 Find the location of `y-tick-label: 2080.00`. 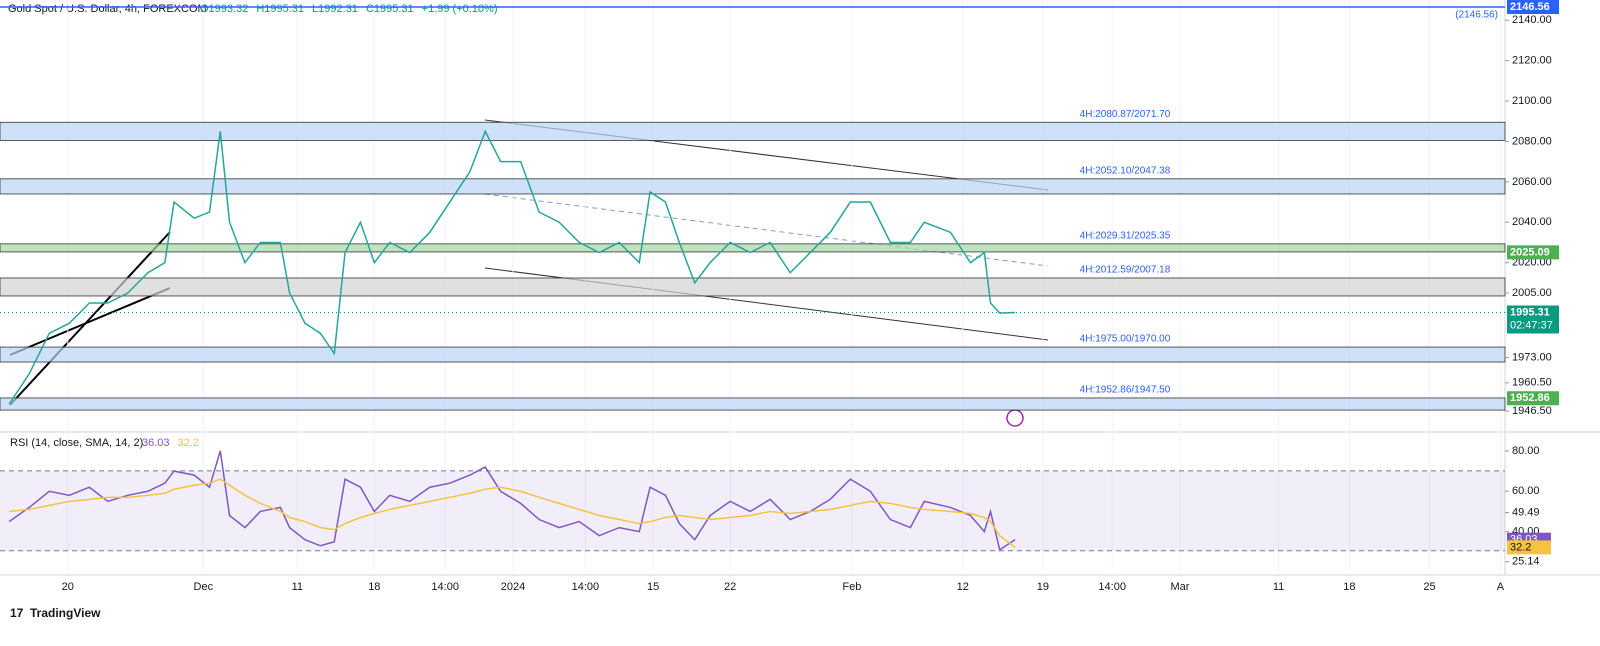

y-tick-label: 2080.00 is located at coordinates (1532, 141).